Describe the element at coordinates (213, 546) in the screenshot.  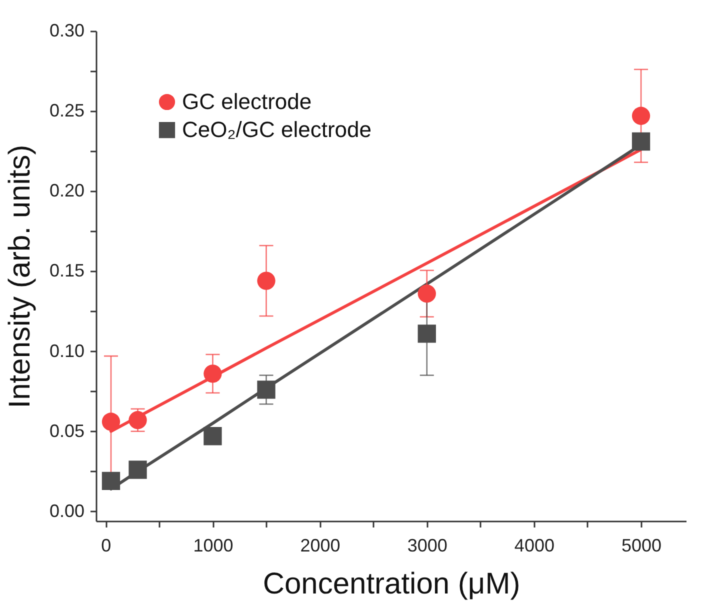
I see `x-tick-label: 1000` at that location.